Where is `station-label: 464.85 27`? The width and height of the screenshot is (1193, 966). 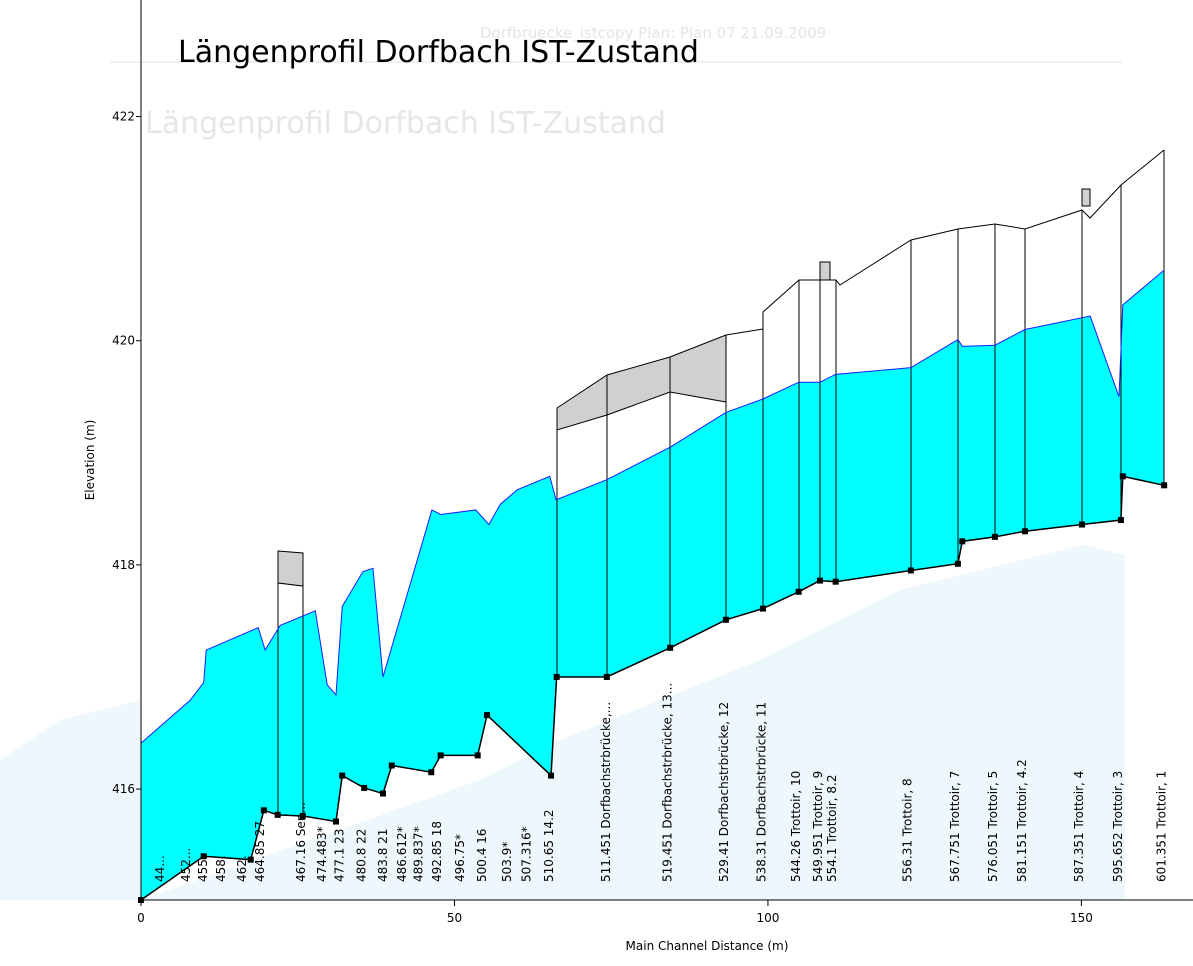
station-label: 464.85 27 is located at coordinates (260, 851).